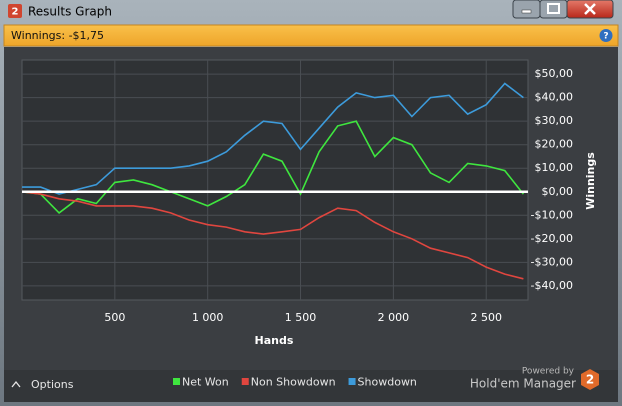  Describe the element at coordinates (387, 382) in the screenshot. I see `legend-label: Showdown` at that location.